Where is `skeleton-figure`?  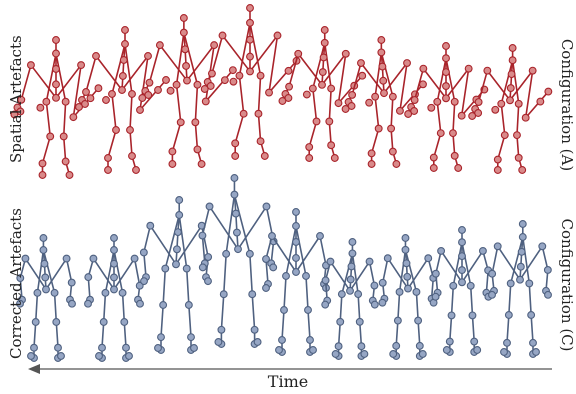 skeleton-figure is located at coordinates (350, 299).